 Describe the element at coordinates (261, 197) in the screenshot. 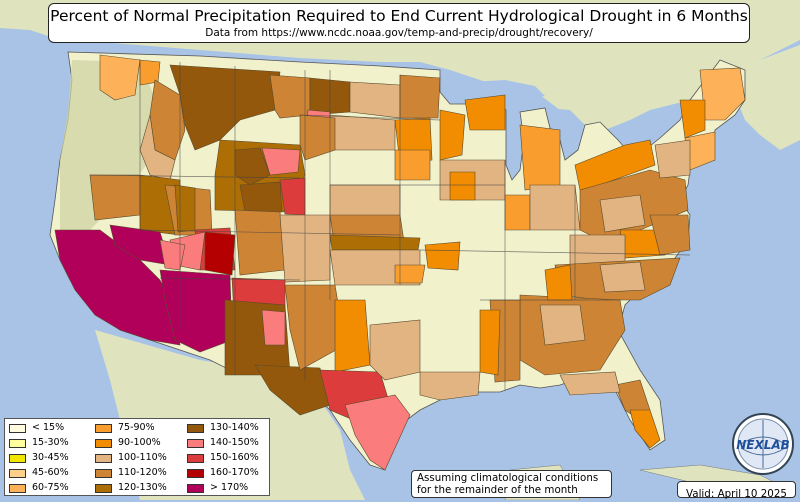

I see `region-co-n` at that location.